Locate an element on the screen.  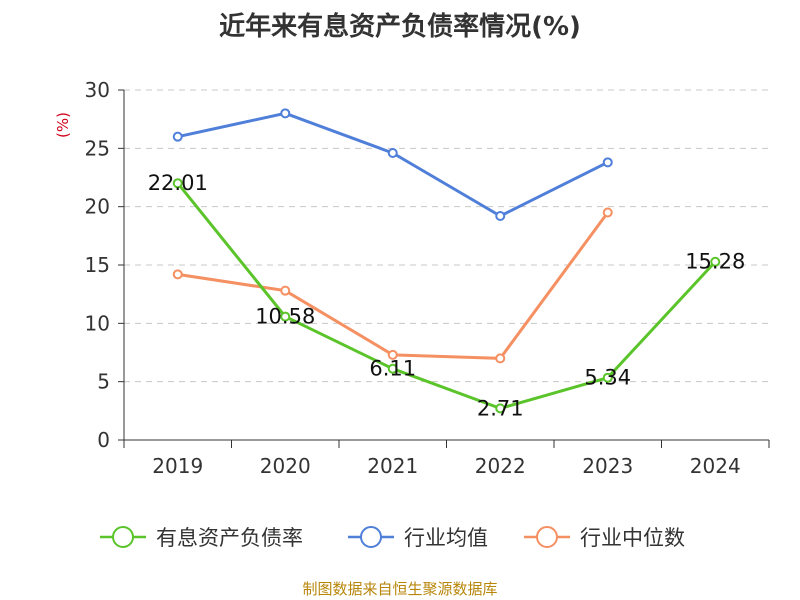
data-label: 2.71 is located at coordinates (500, 408).